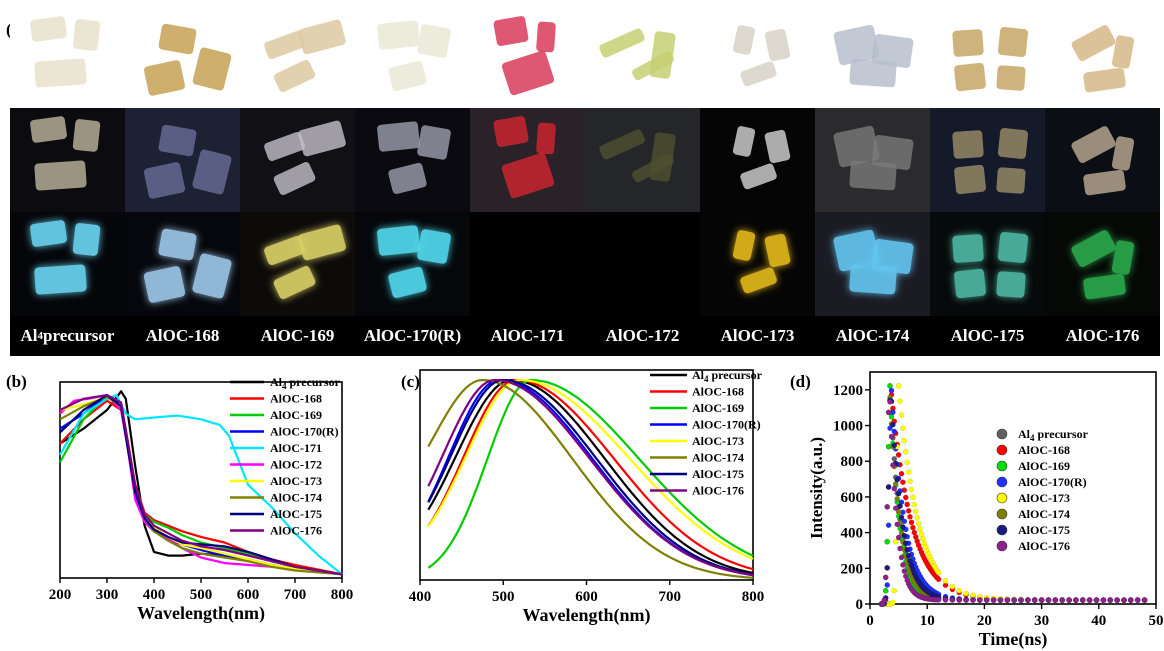 The height and width of the screenshot is (651, 1164). I want to click on y-tick-label: 200, so click(852, 569).